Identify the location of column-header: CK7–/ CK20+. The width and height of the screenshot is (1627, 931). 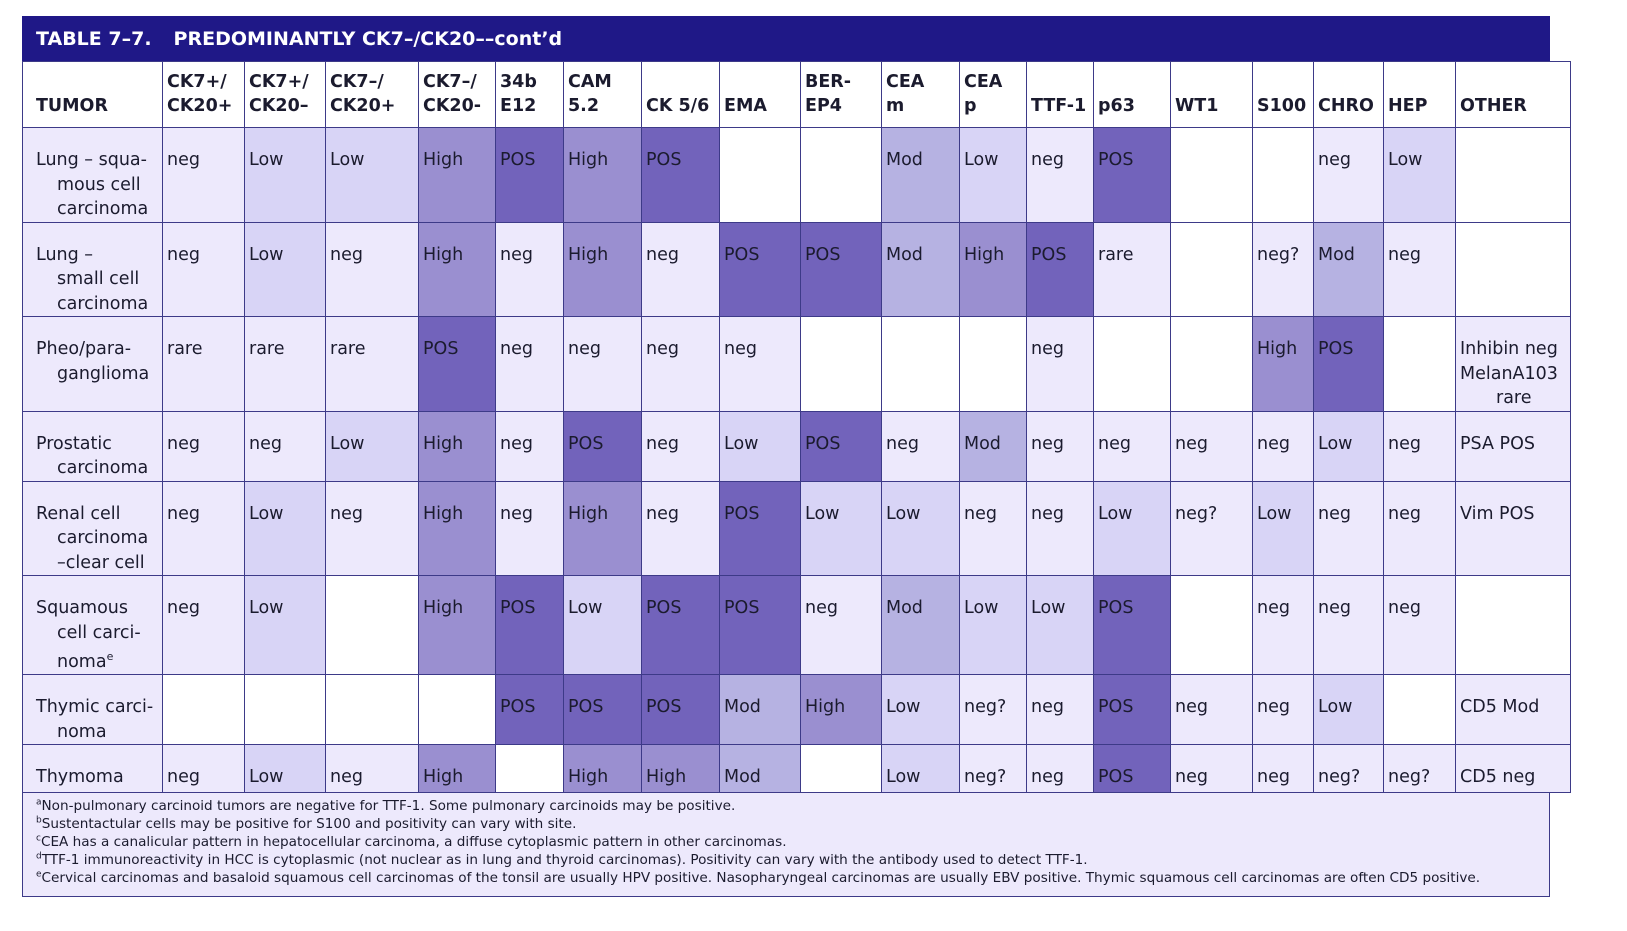
(372, 94).